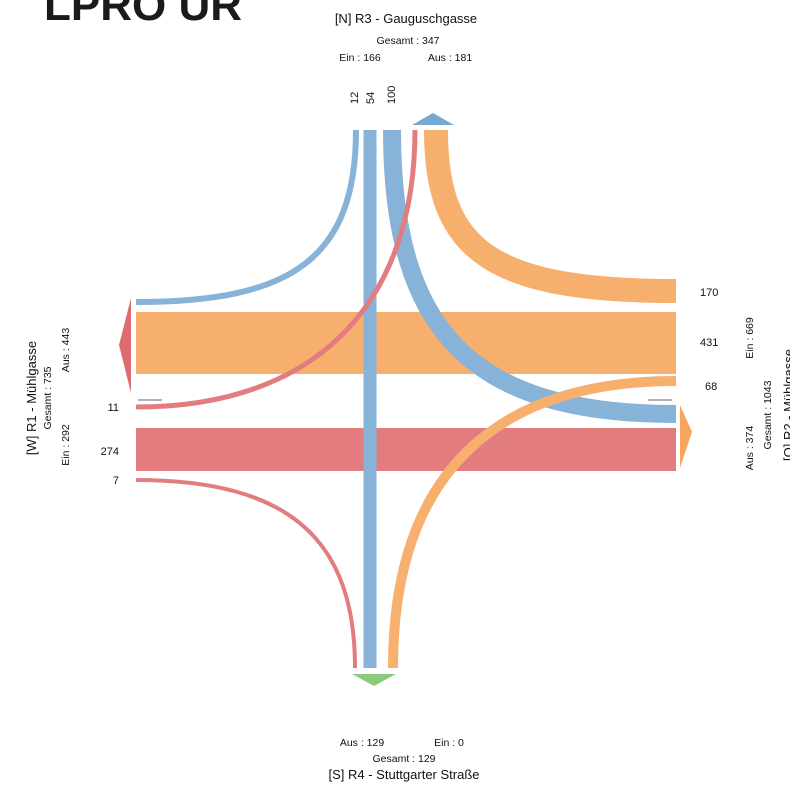  Describe the element at coordinates (31, 398) in the screenshot. I see `west-arm-title: [W] R1 - Mühlgasse` at that location.